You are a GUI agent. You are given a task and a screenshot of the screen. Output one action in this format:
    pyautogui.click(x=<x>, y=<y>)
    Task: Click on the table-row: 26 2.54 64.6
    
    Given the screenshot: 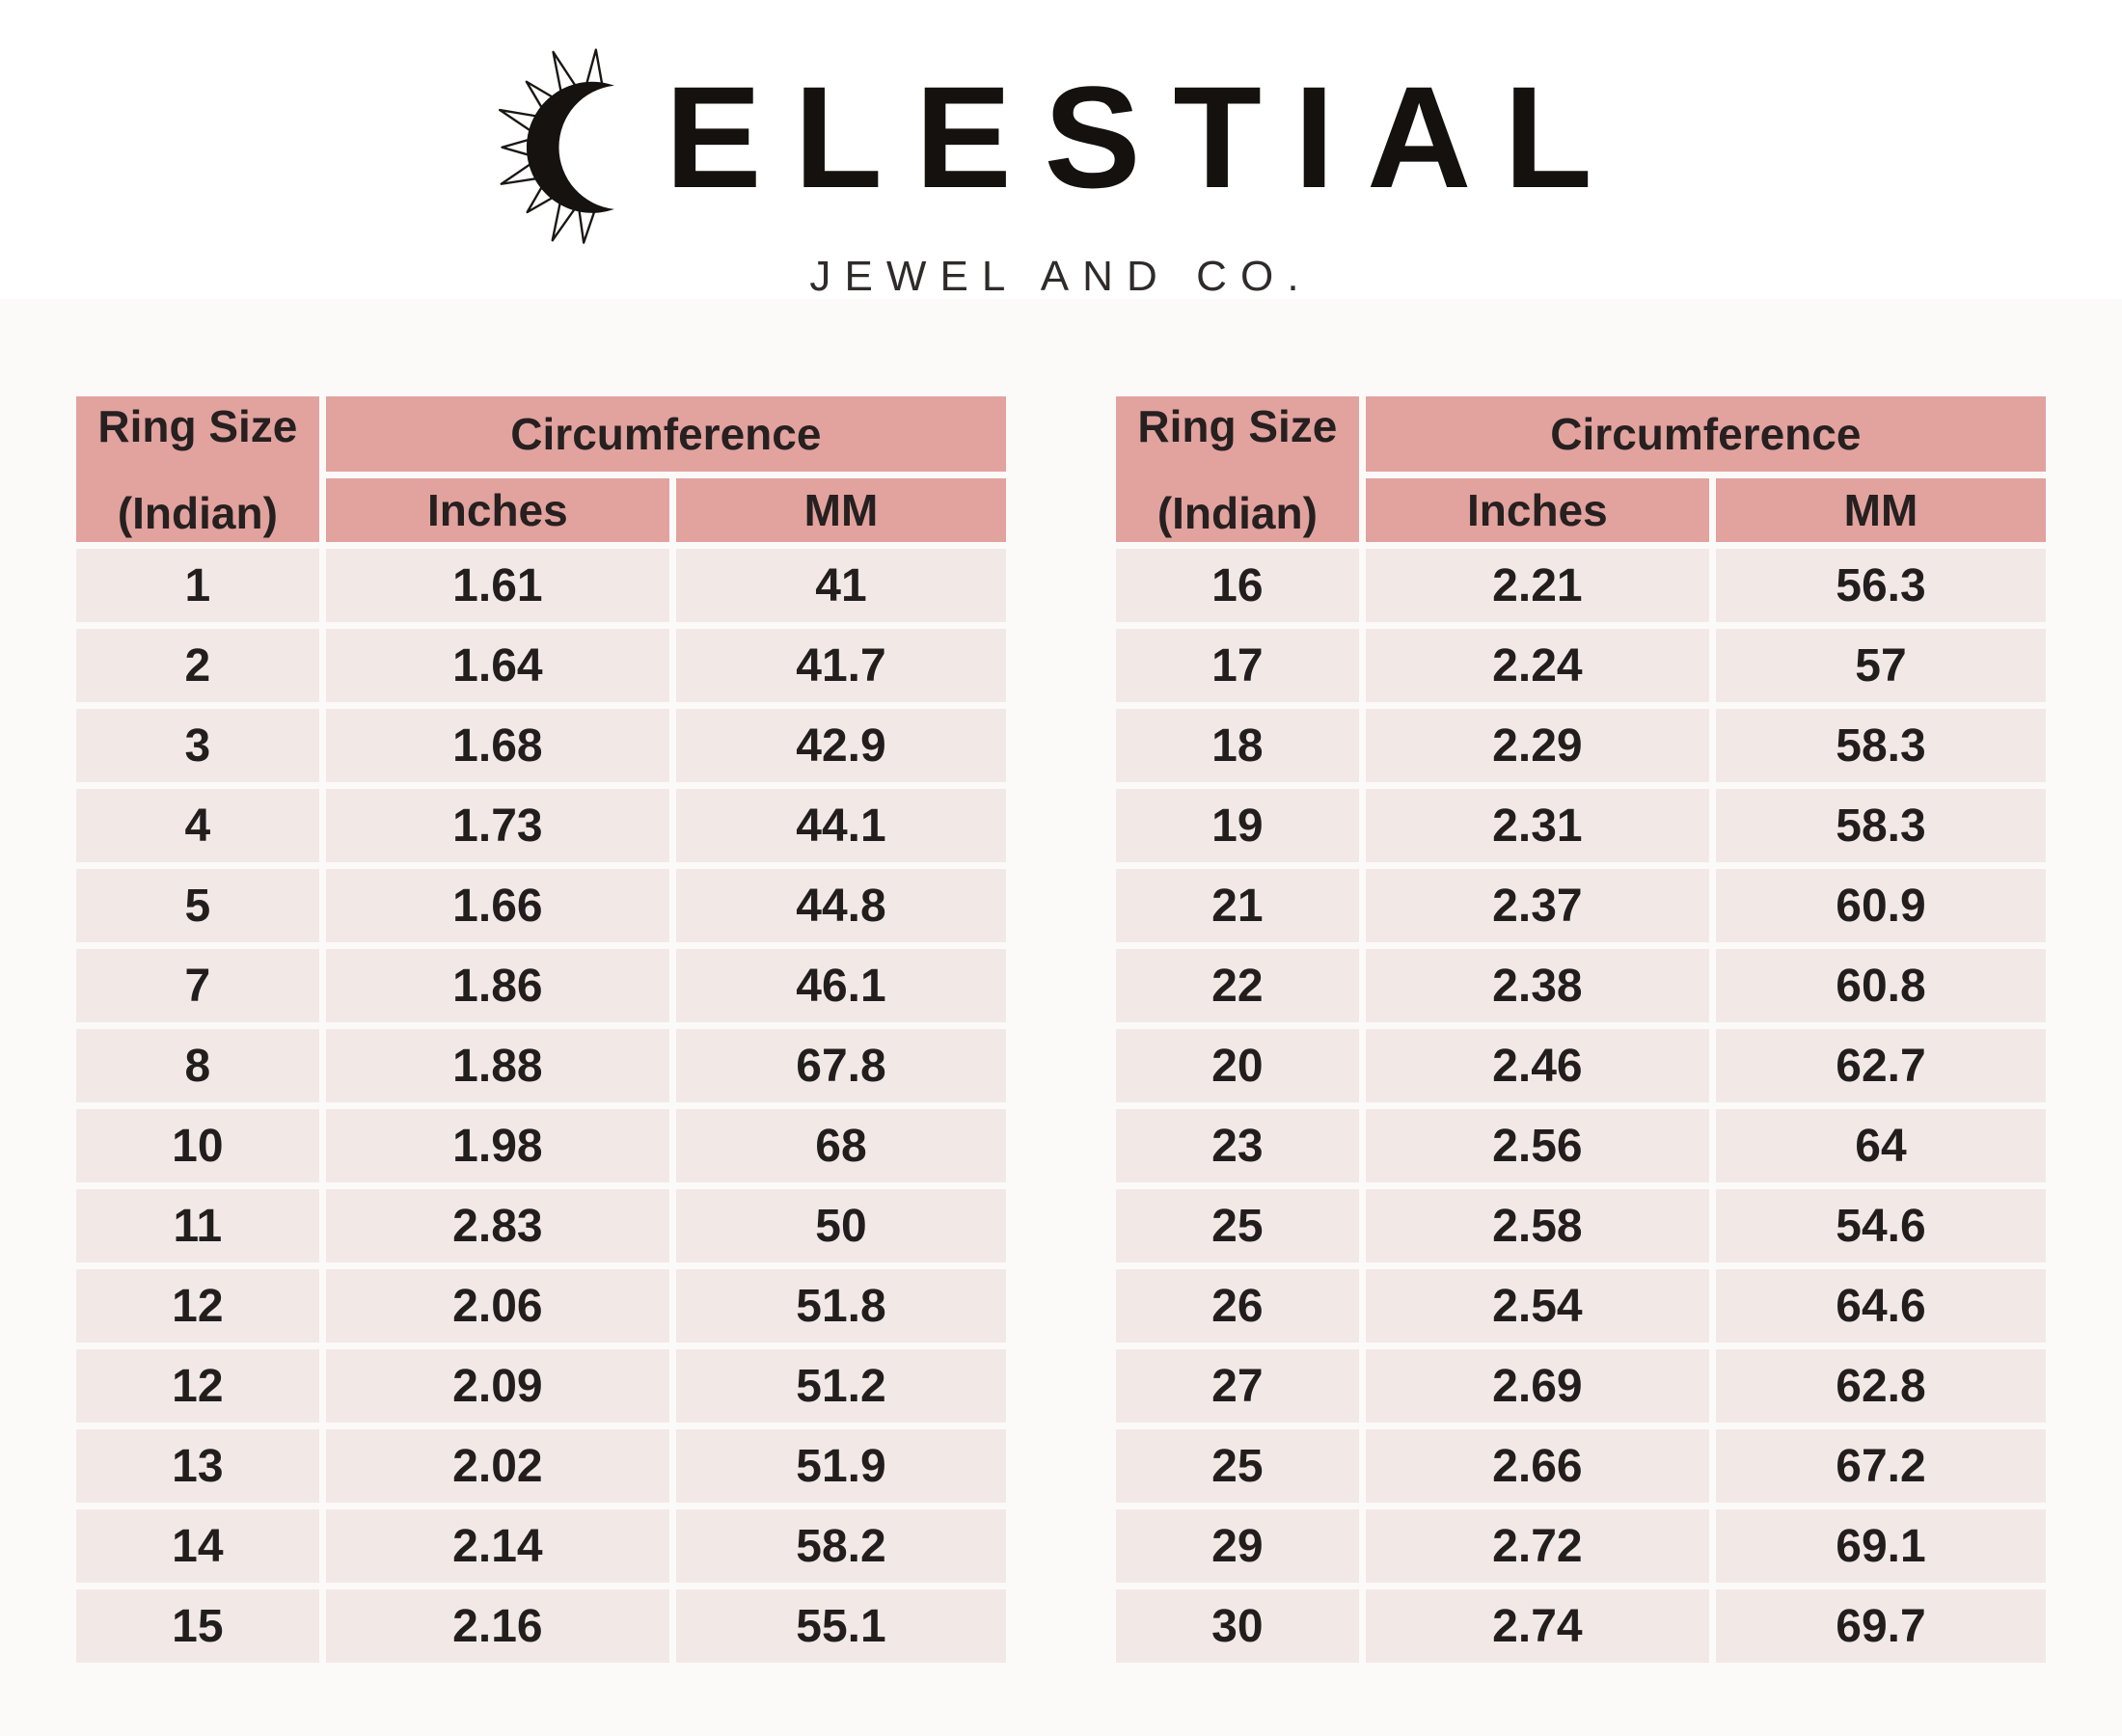 What is the action you would take?
    pyautogui.click(x=1581, y=1306)
    